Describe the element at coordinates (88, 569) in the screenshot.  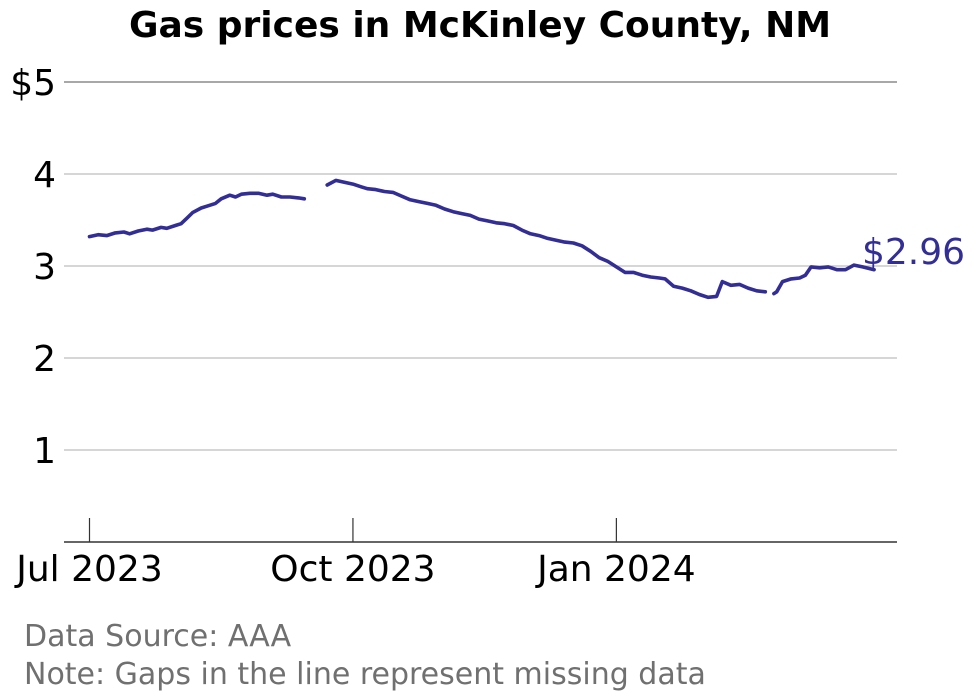
I see `x-tick-label-0: Jul 2023` at that location.